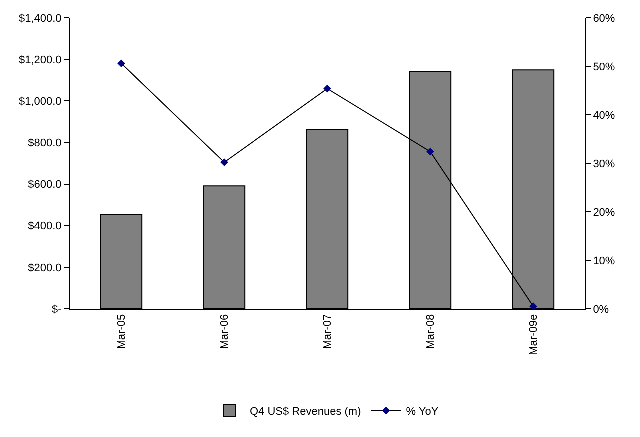 This screenshot has width=640, height=437. What do you see at coordinates (40, 18) in the screenshot?
I see `y-tick-label: $1,400.0` at bounding box center [40, 18].